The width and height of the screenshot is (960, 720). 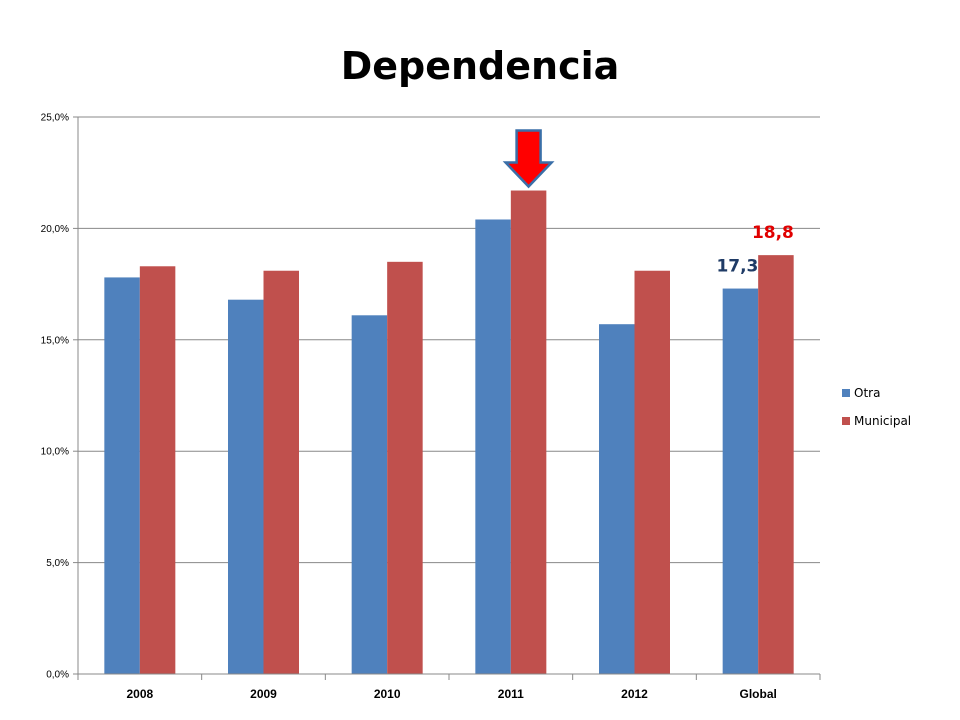 What do you see at coordinates (369, 494) in the screenshot?
I see `bar-otra-2010` at bounding box center [369, 494].